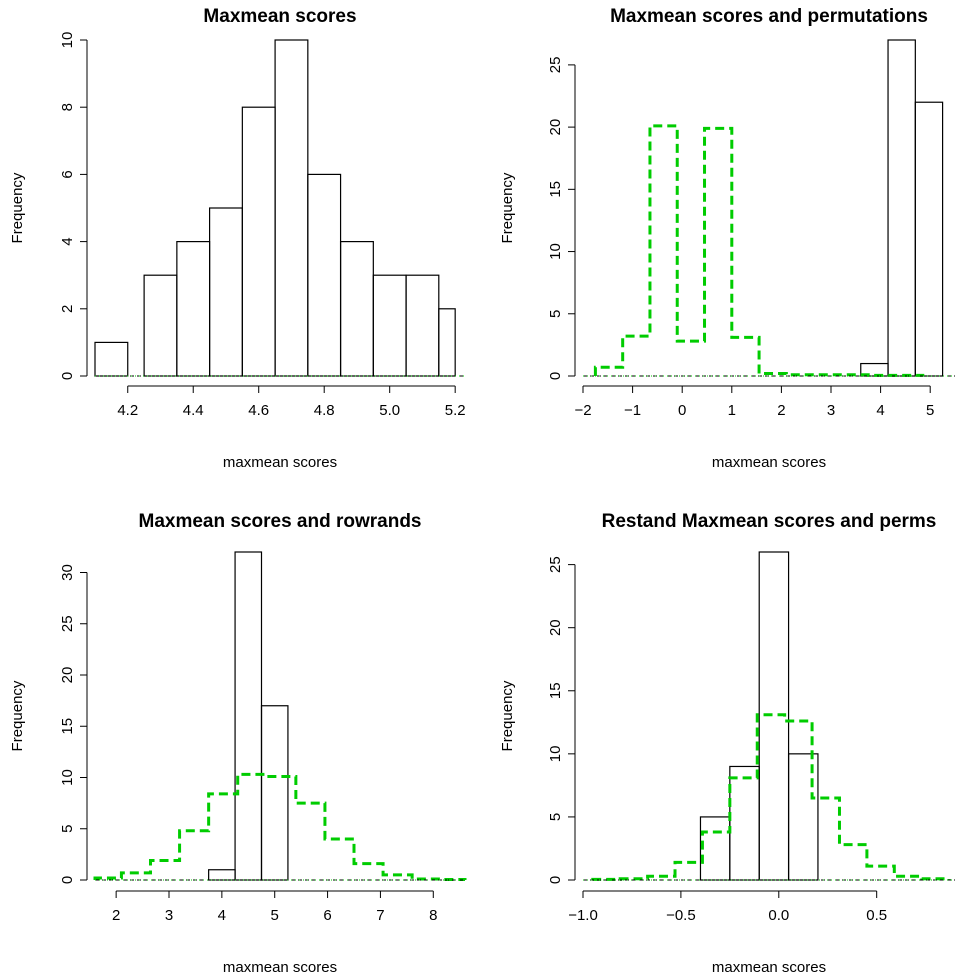 This screenshot has height=978, width=972. Describe the element at coordinates (682, 410) in the screenshot. I see `x-tick-label: 0` at that location.